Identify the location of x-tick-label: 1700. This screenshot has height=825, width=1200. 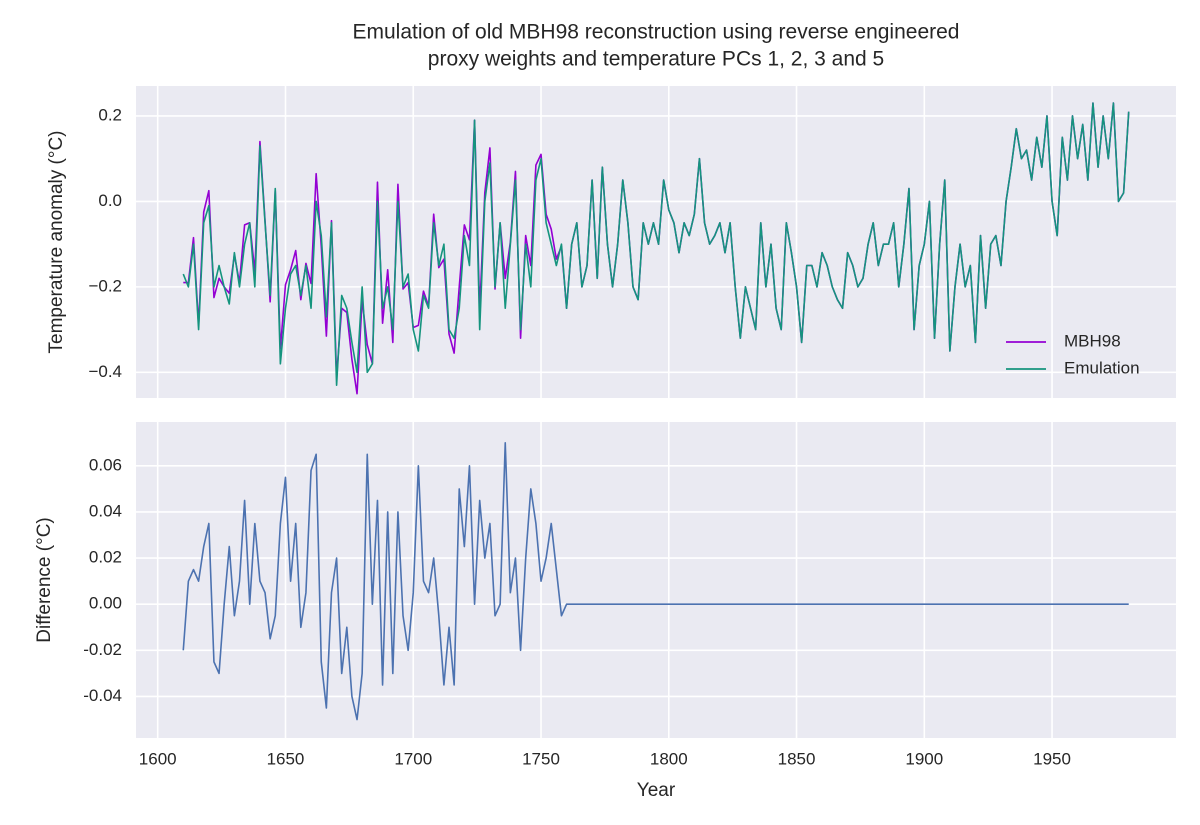
(413, 758).